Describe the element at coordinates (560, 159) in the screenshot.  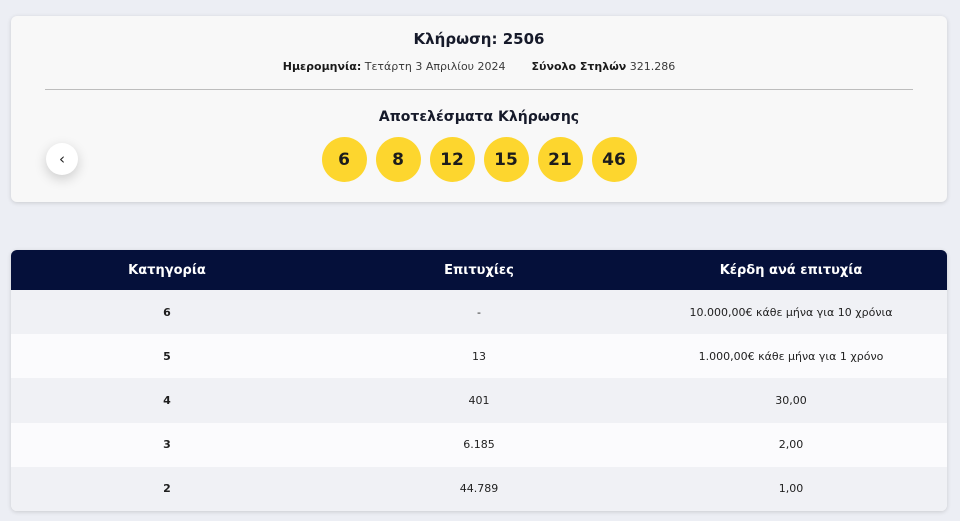
I see `number-ball: 21` at that location.